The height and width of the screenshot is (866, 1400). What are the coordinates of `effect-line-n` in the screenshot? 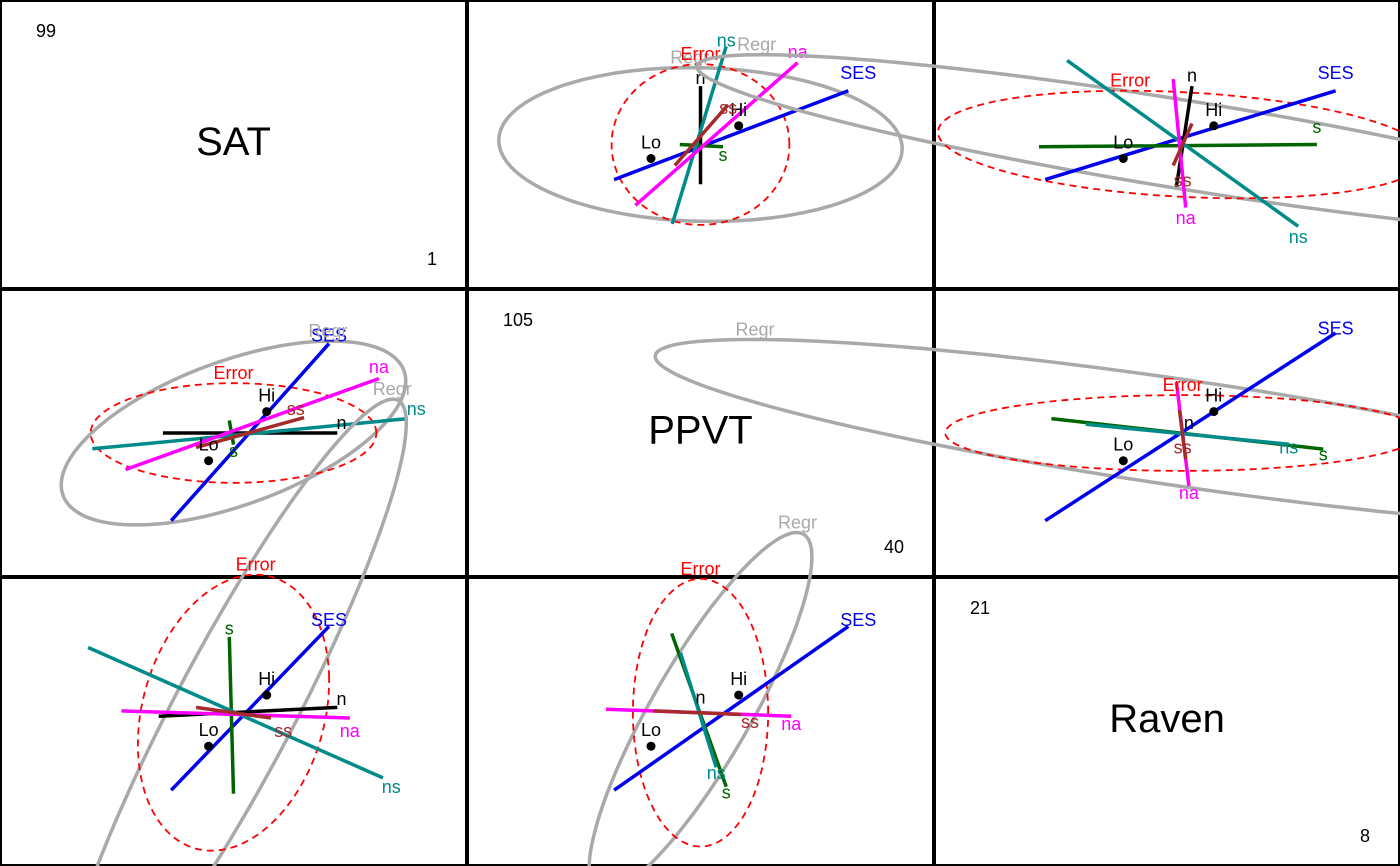 It's located at (1184, 136).